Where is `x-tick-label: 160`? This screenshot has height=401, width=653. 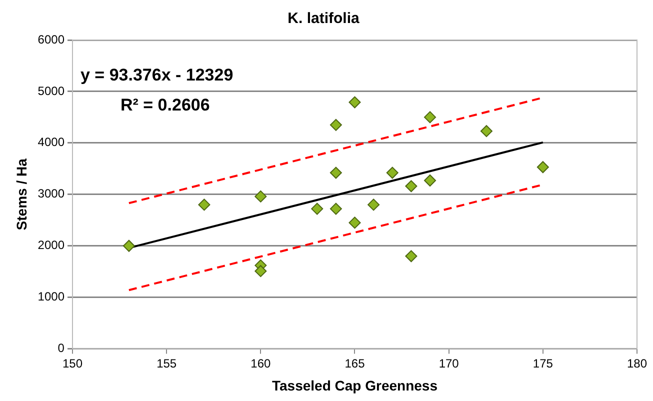 x-tick-label: 160 is located at coordinates (260, 363).